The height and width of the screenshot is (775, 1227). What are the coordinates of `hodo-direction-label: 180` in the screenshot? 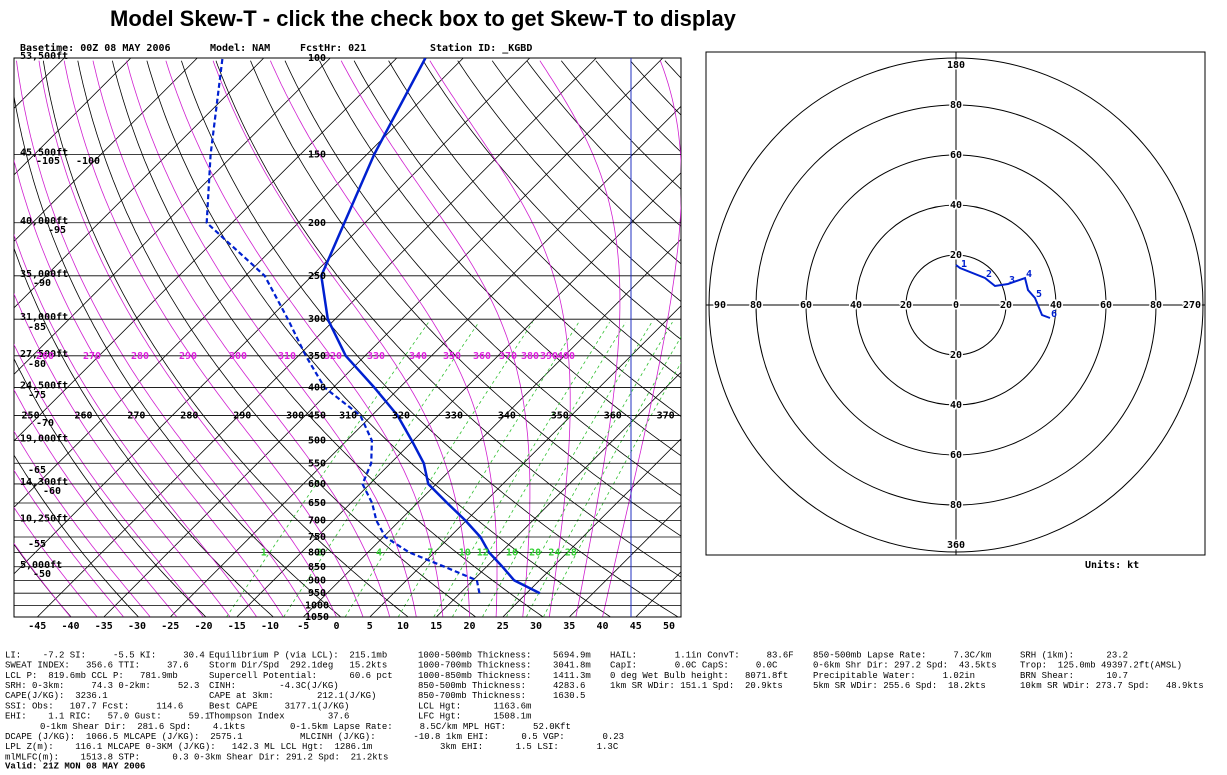 It's located at (956, 65).